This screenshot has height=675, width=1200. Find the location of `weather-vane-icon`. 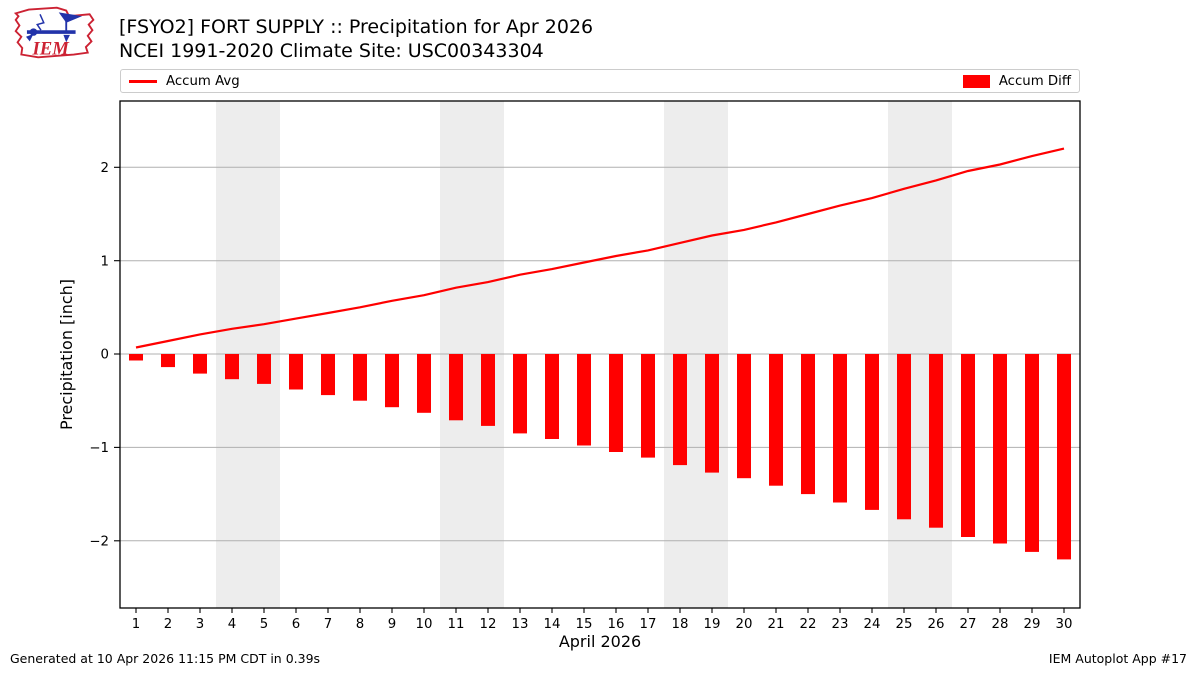

weather-vane-icon is located at coordinates (54, 27).